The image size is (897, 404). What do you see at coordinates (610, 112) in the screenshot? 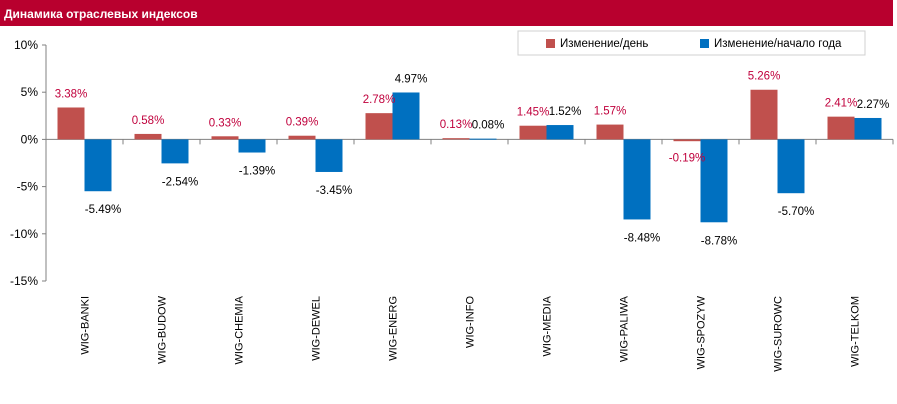
I see `data-label-daily: 1.57%` at bounding box center [610, 112].